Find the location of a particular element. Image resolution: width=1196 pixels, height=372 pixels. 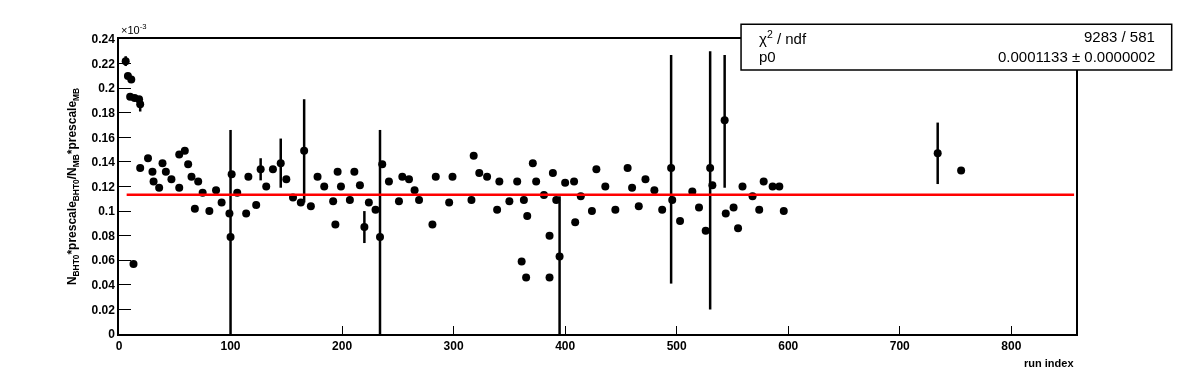

y-tick-label: 0.24 is located at coordinates (103, 39).